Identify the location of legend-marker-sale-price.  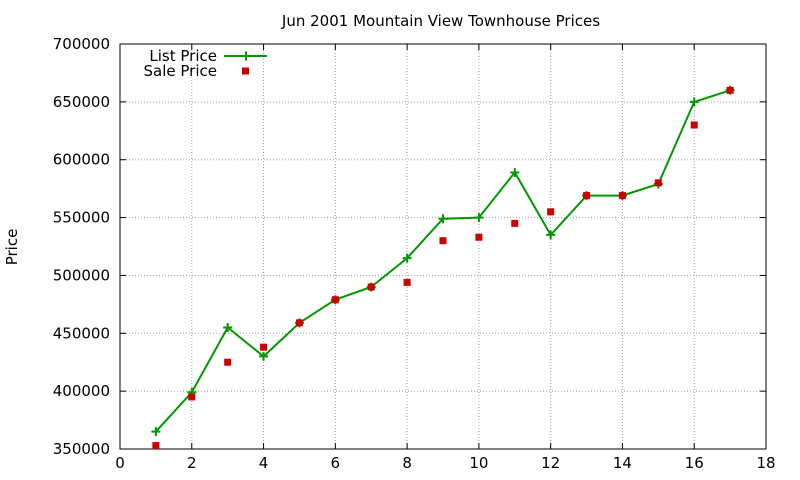
(245, 71).